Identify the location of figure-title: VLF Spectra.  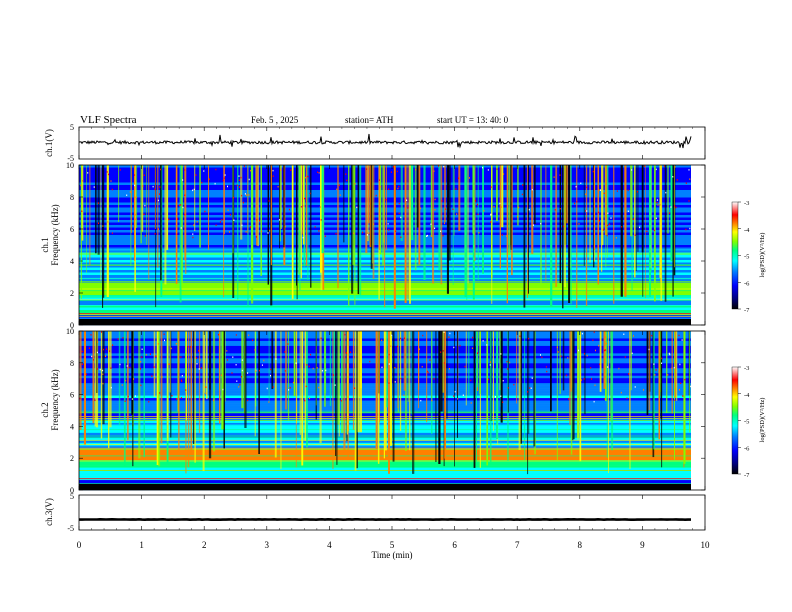
(108, 120).